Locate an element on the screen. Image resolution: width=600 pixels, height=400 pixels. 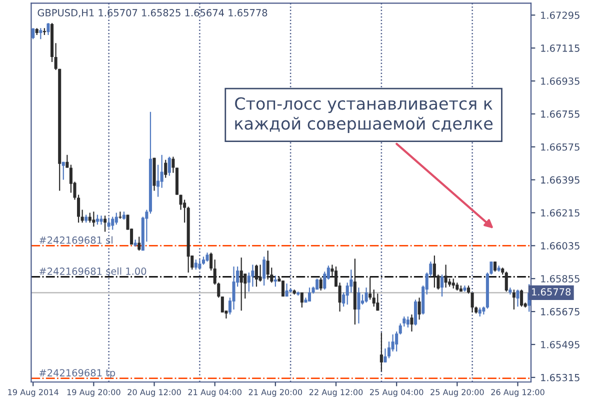
x-tick-label: 19 Aug 2014 is located at coordinates (33, 393).